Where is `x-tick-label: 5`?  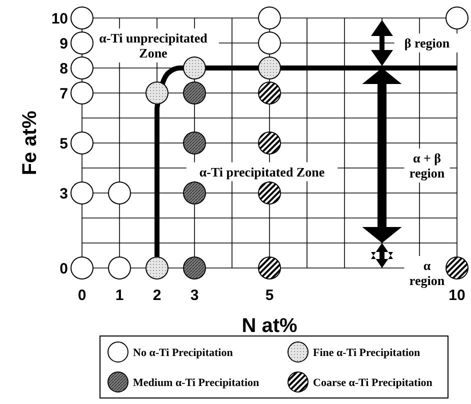
x-tick-label: 5 is located at coordinates (269, 295).